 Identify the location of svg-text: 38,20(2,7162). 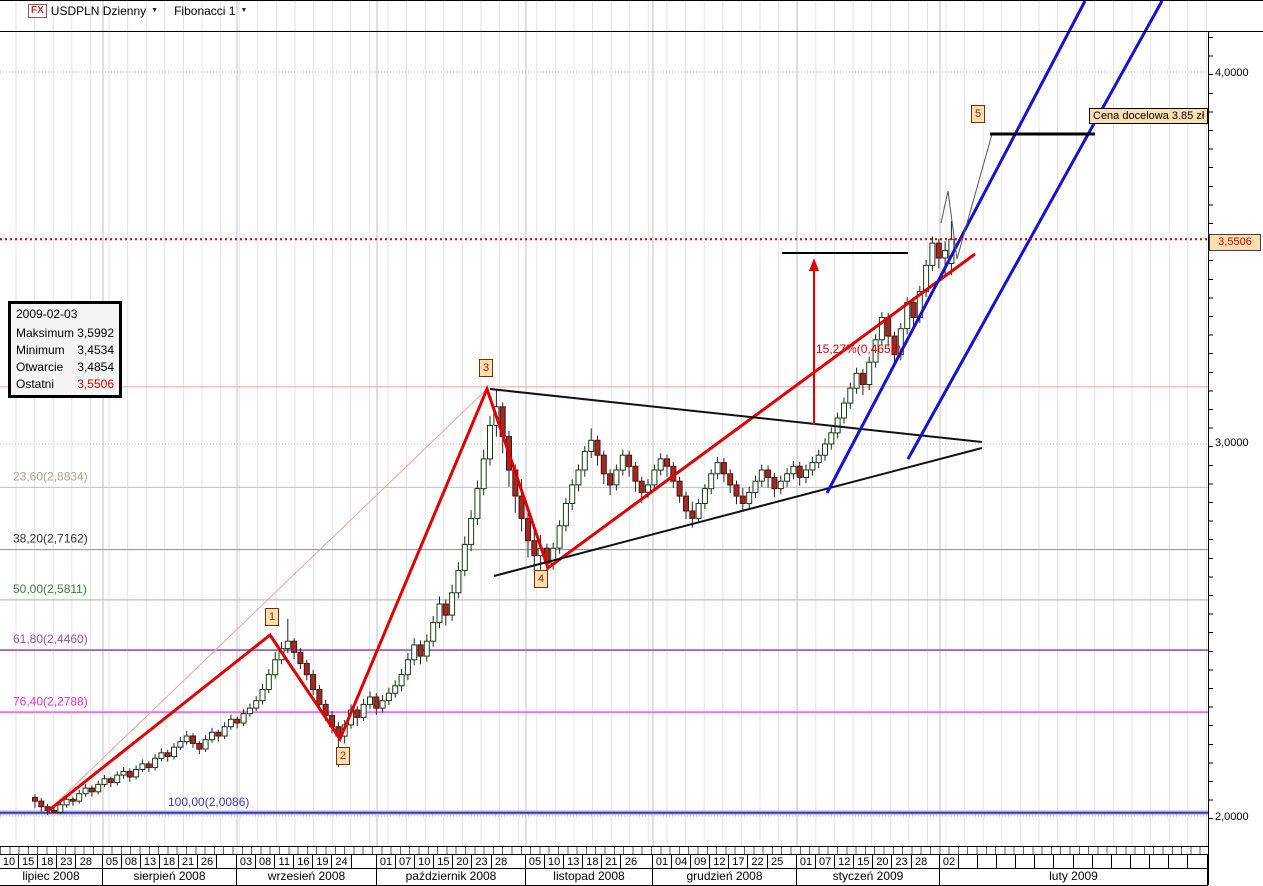
(50, 539).